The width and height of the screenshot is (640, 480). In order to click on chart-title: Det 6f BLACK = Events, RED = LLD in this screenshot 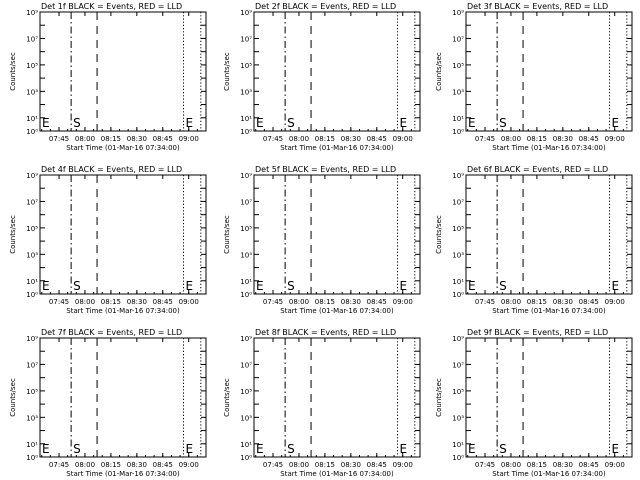, I will do `click(537, 169)`.